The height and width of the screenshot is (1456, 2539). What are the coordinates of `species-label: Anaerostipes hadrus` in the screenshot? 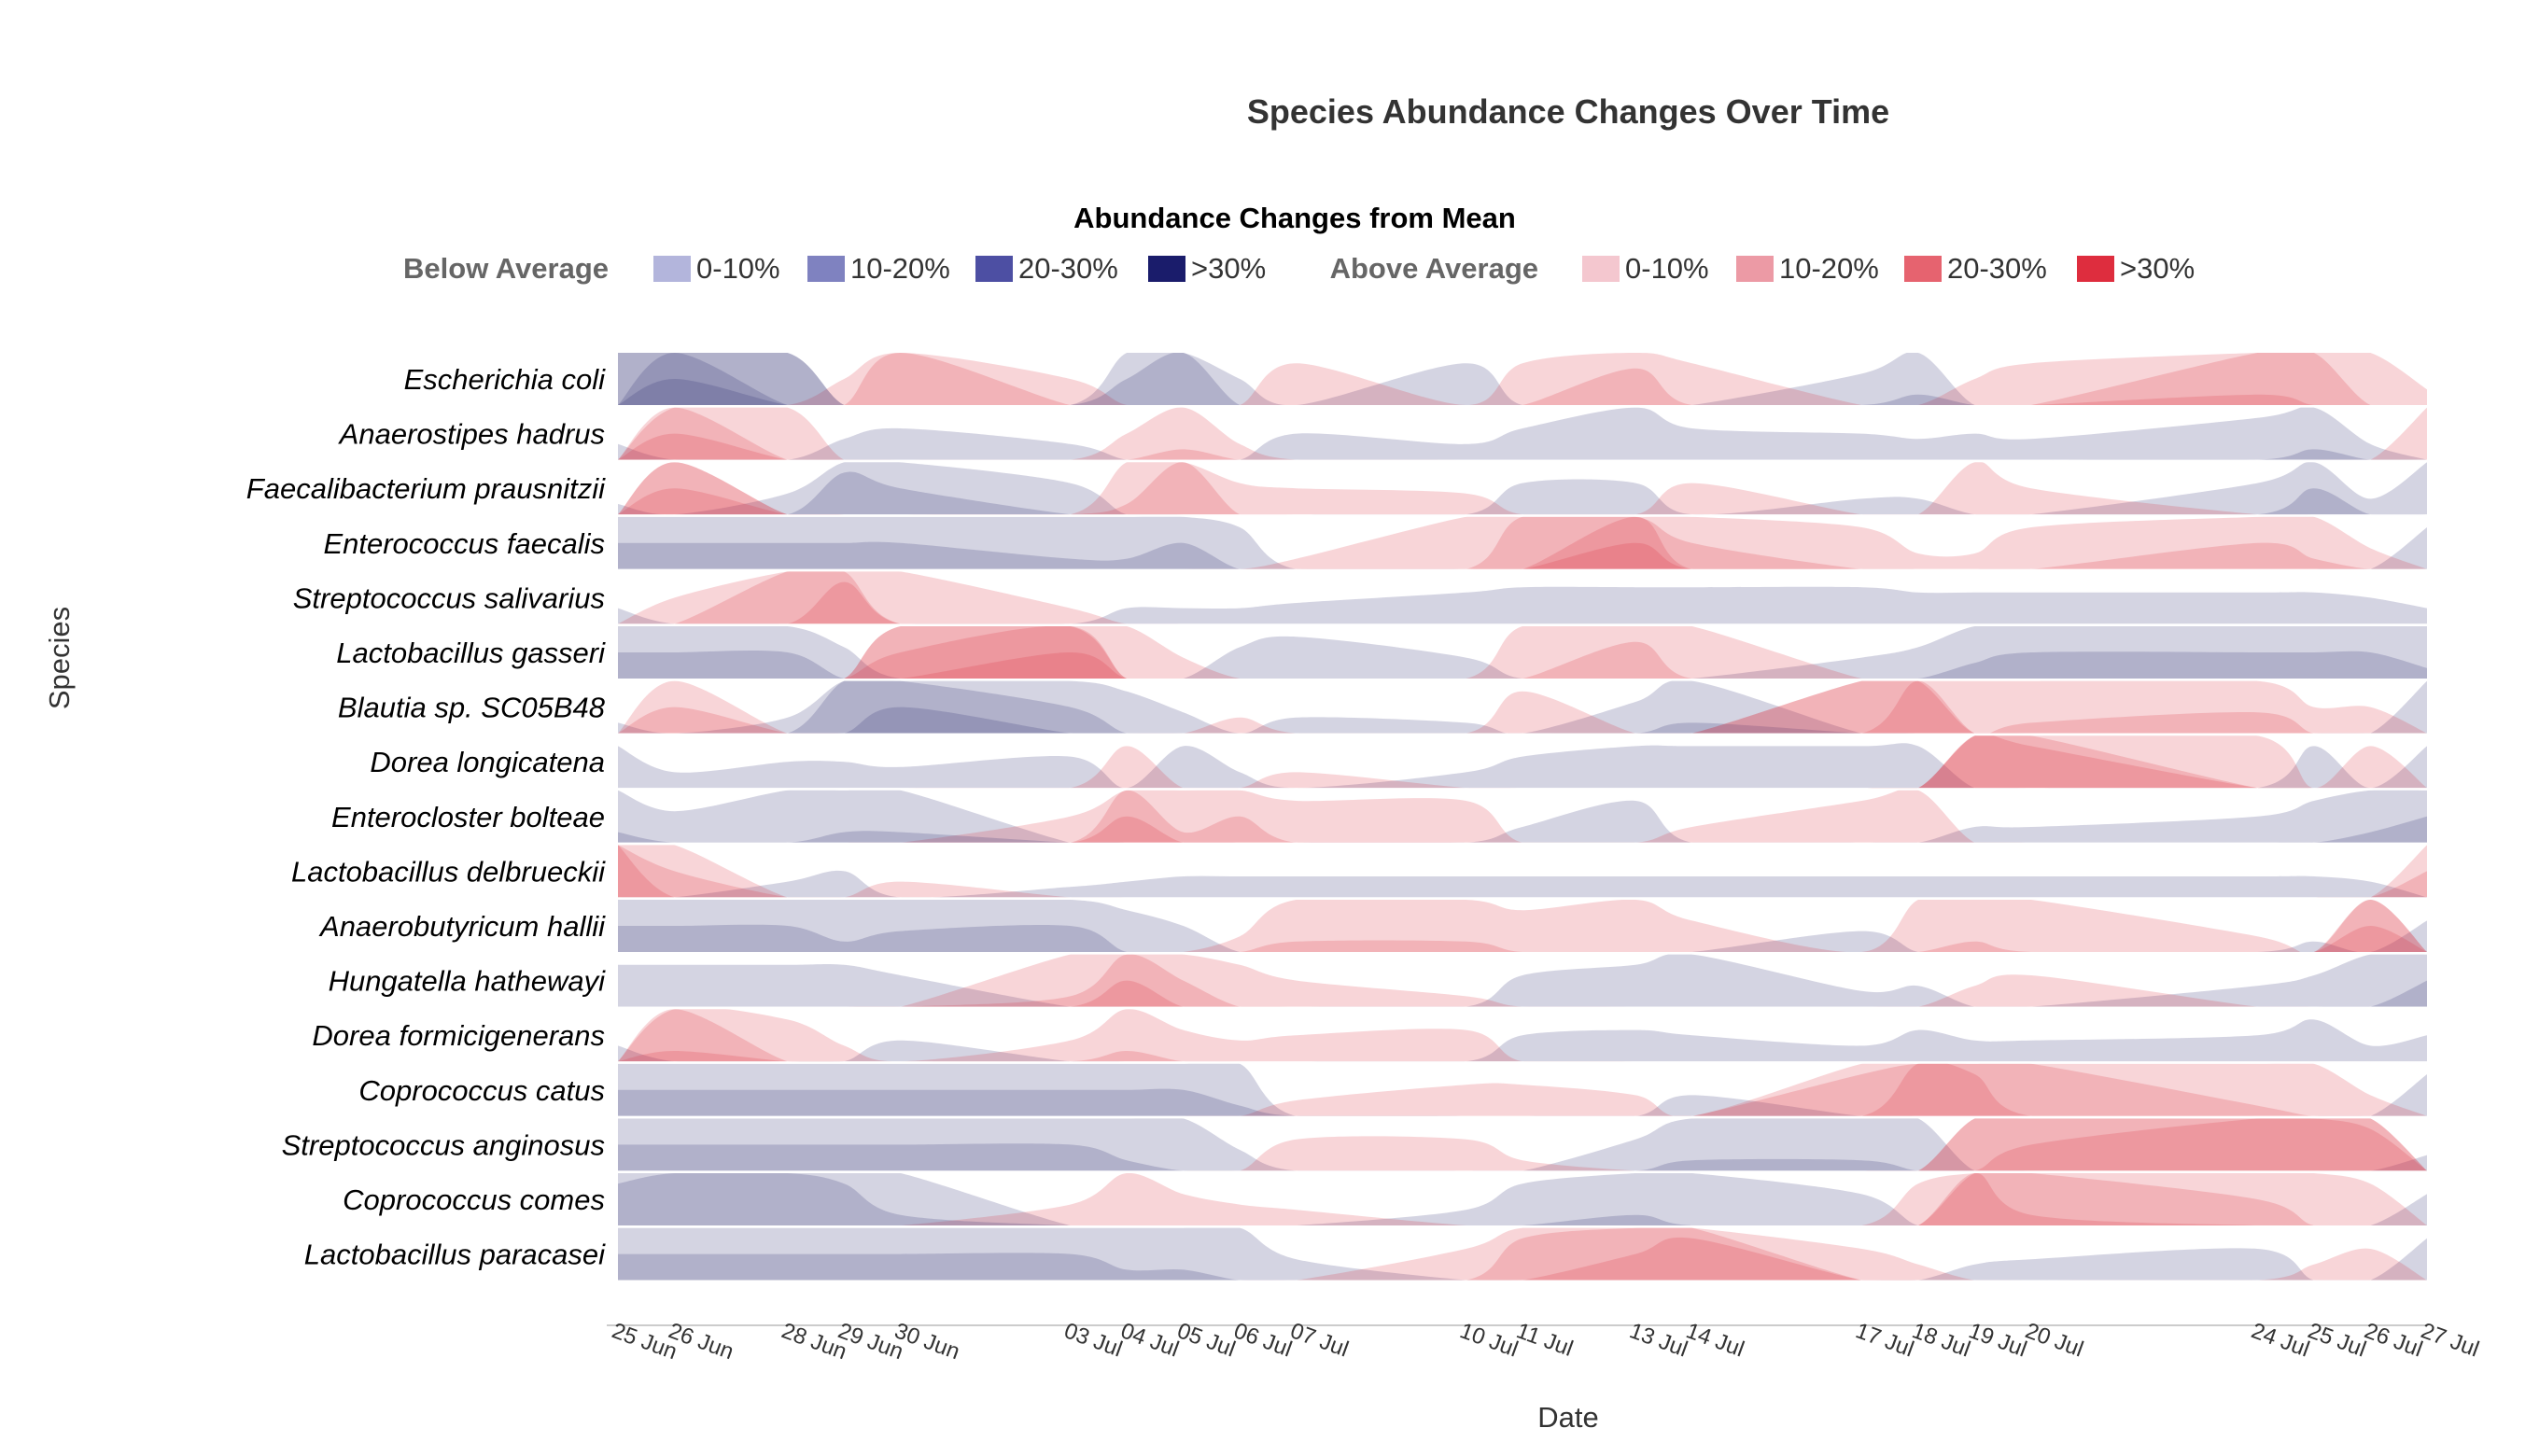 It's located at (471, 434).